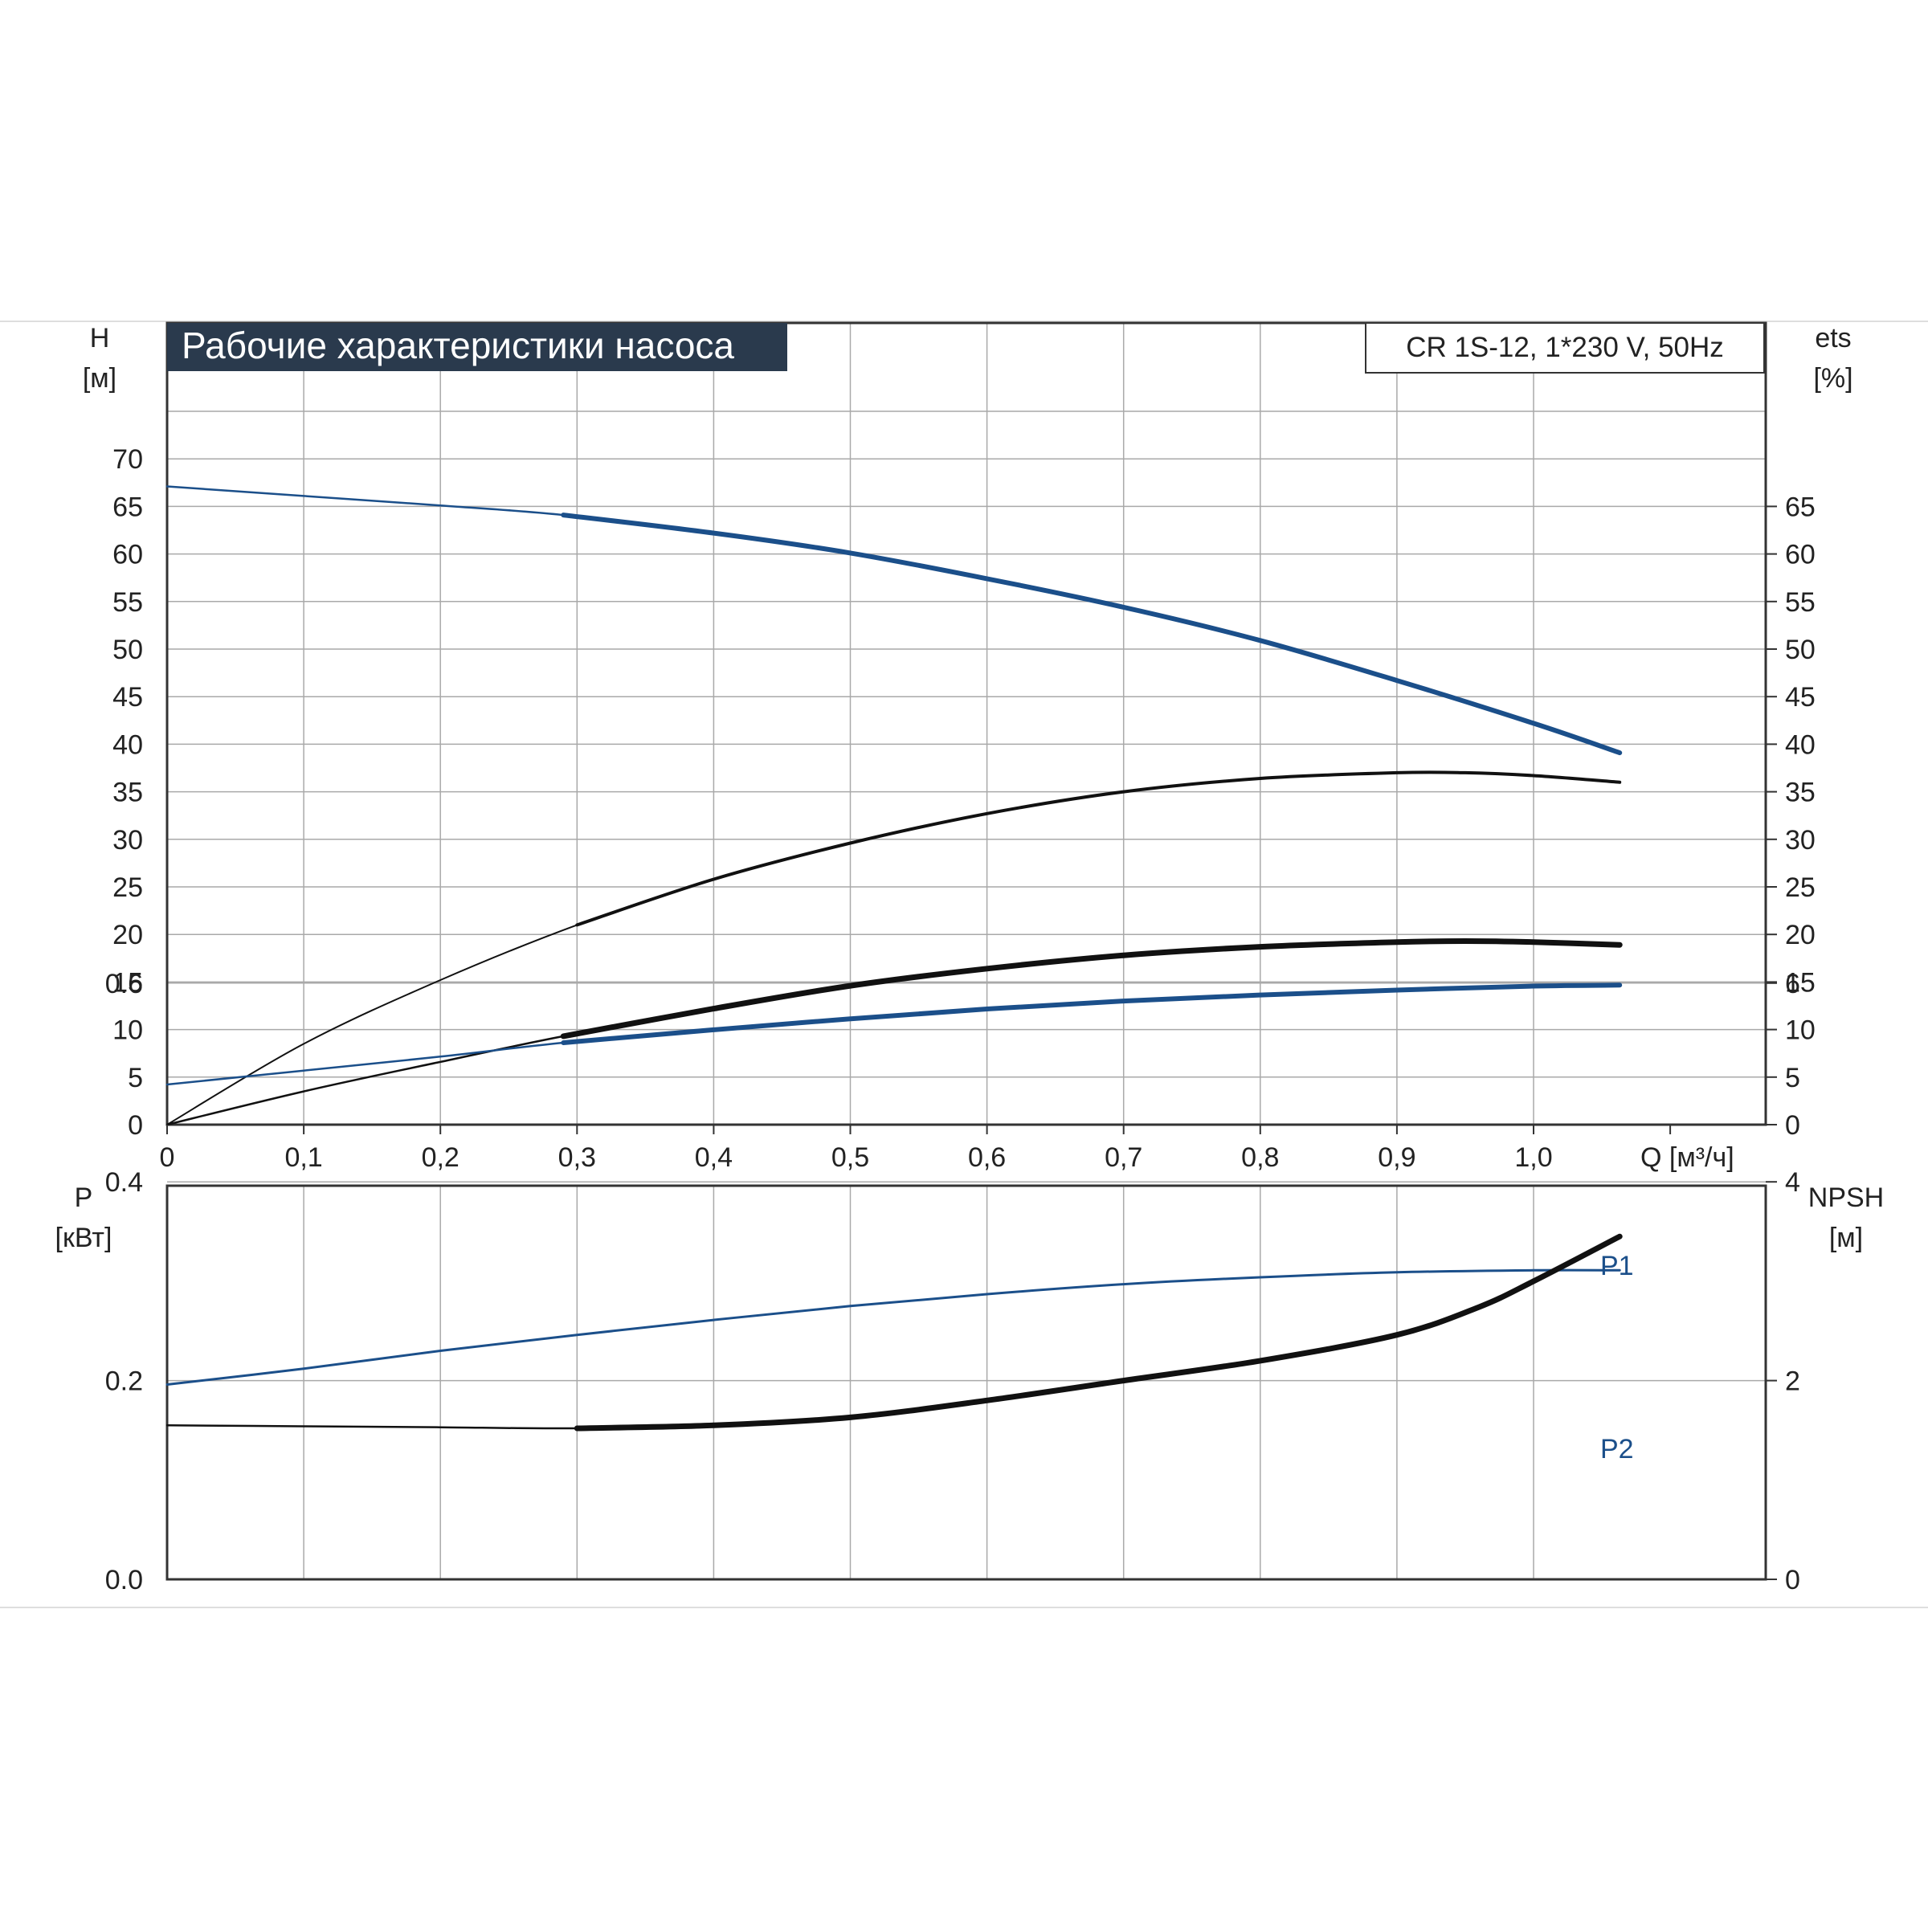  I want to click on y-right-tick-label-lower: 6, so click(1793, 984).